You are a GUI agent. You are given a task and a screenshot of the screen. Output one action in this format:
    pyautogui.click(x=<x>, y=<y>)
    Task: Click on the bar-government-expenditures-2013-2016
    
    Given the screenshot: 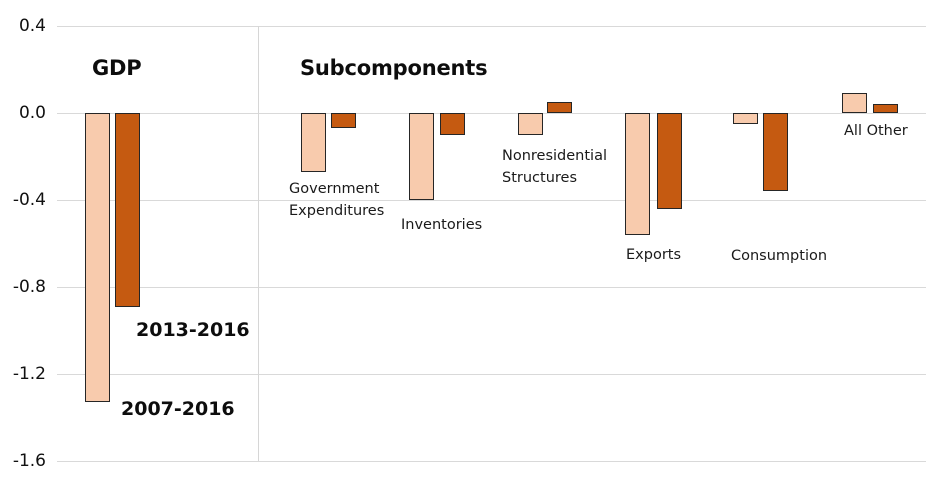 What is the action you would take?
    pyautogui.click(x=343, y=120)
    